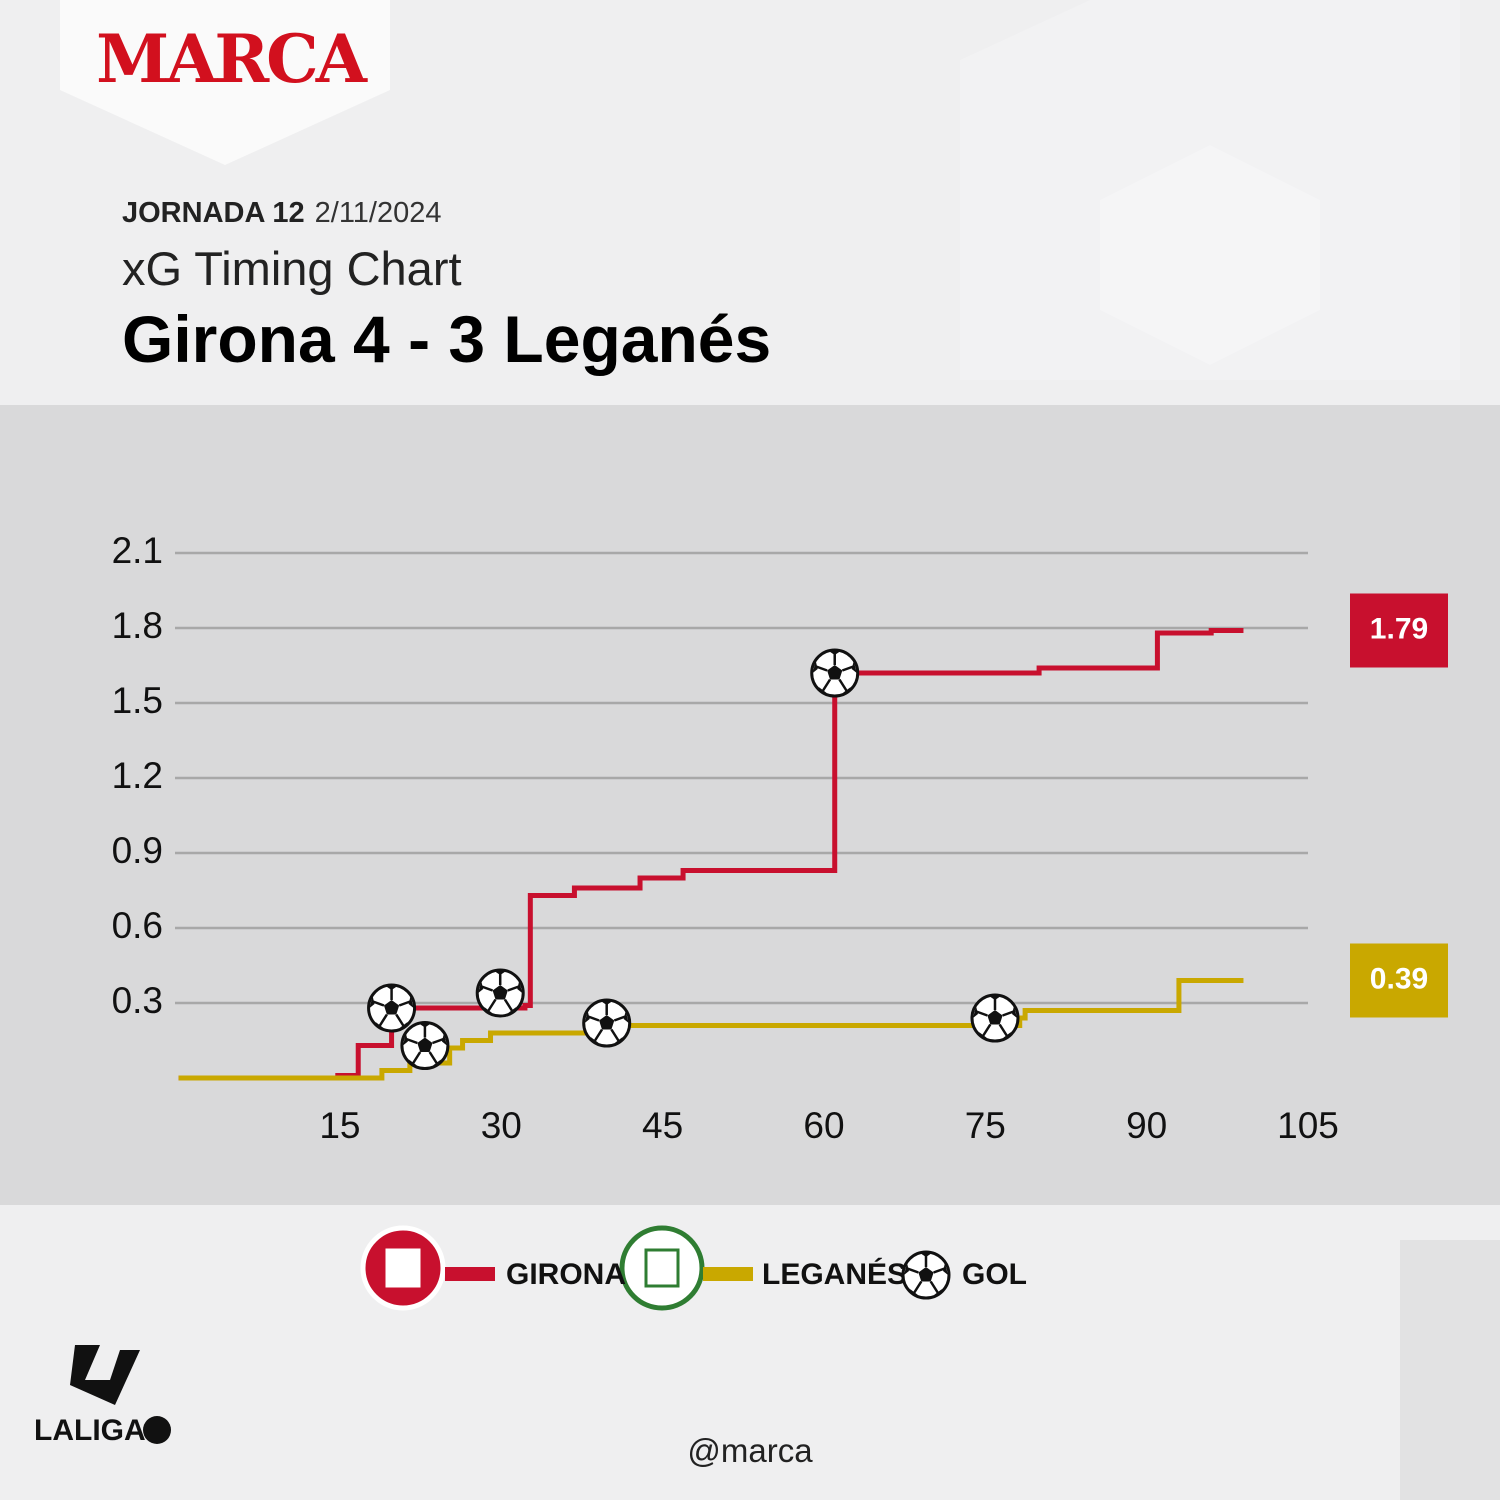  I want to click on end-label: 1.79, so click(1399, 628).